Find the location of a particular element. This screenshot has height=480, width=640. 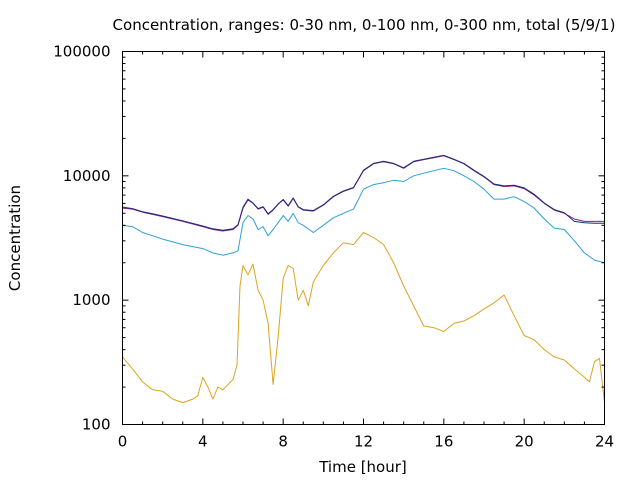

x-tick-label: 16 is located at coordinates (443, 442).